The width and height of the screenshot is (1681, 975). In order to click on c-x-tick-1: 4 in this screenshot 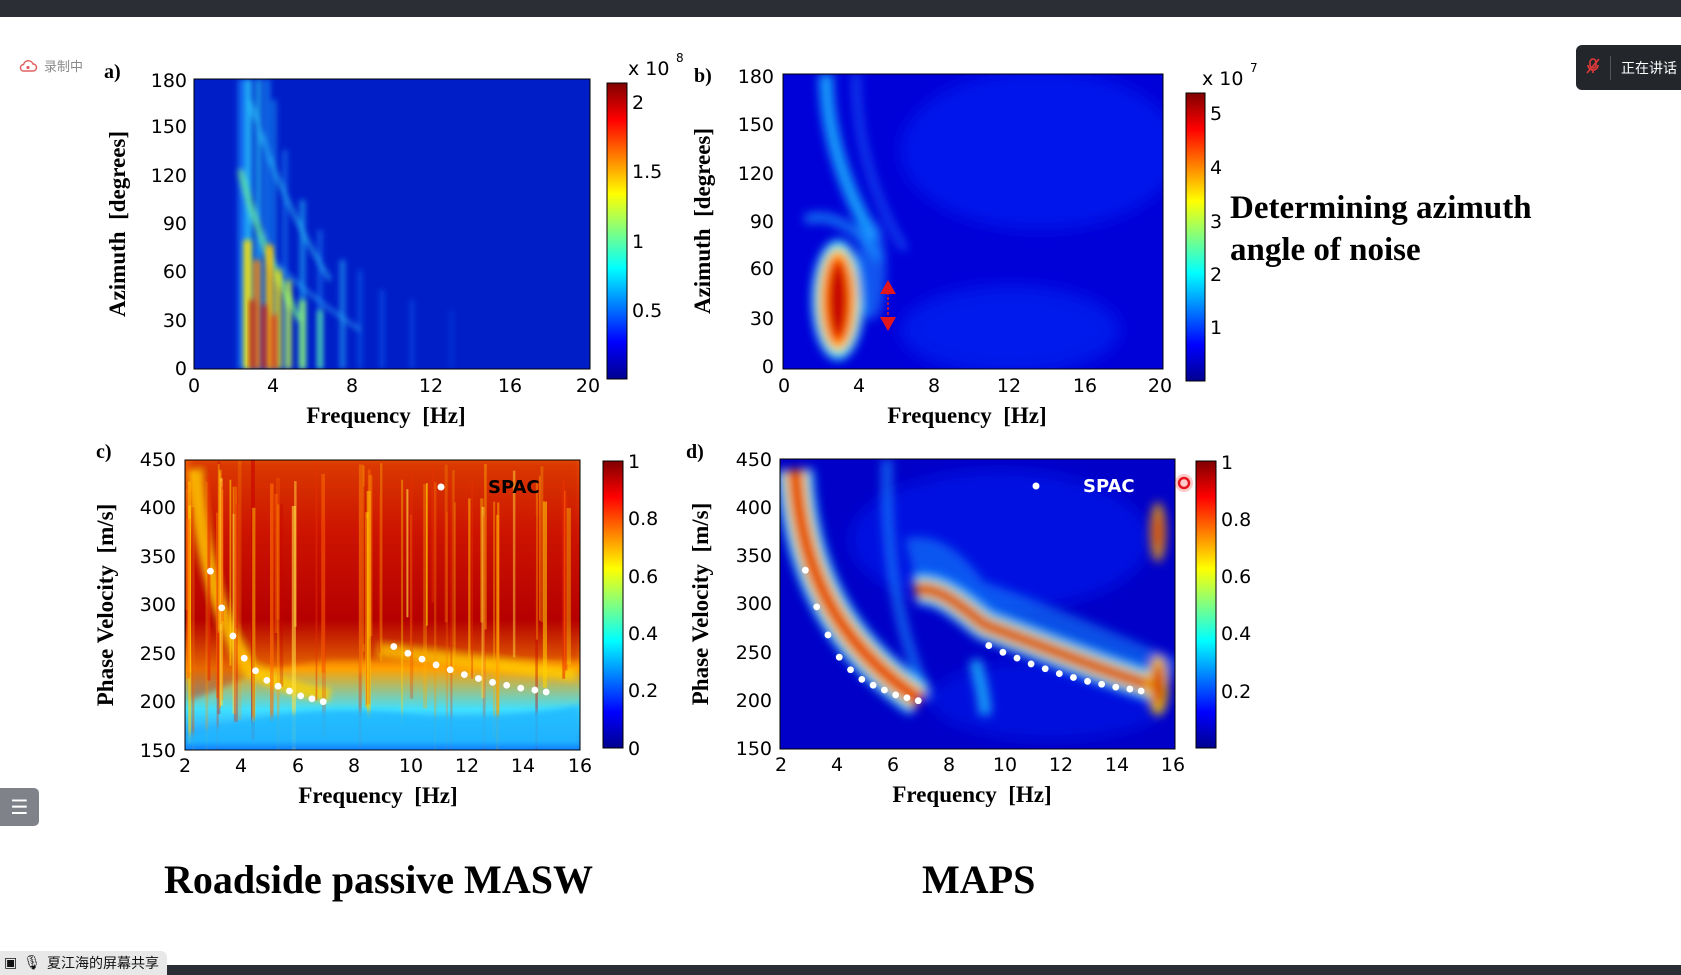, I will do `click(241, 766)`.